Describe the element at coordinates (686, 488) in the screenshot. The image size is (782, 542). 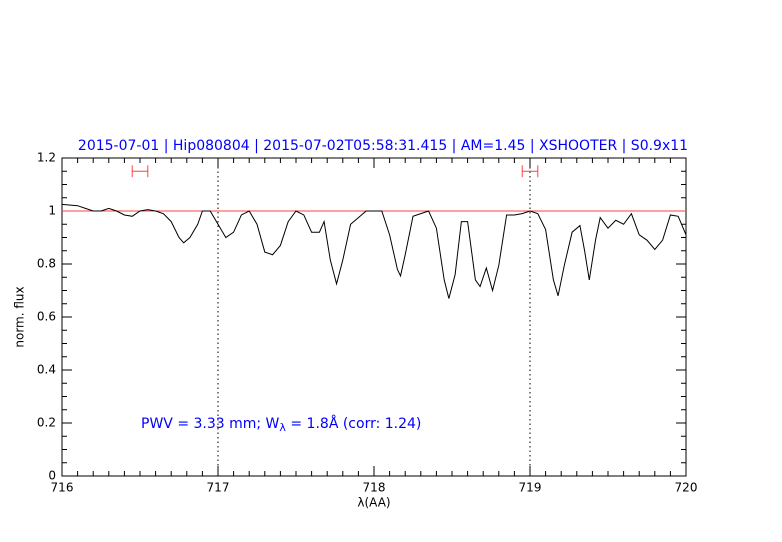
I see `x-tick-label: 720` at that location.